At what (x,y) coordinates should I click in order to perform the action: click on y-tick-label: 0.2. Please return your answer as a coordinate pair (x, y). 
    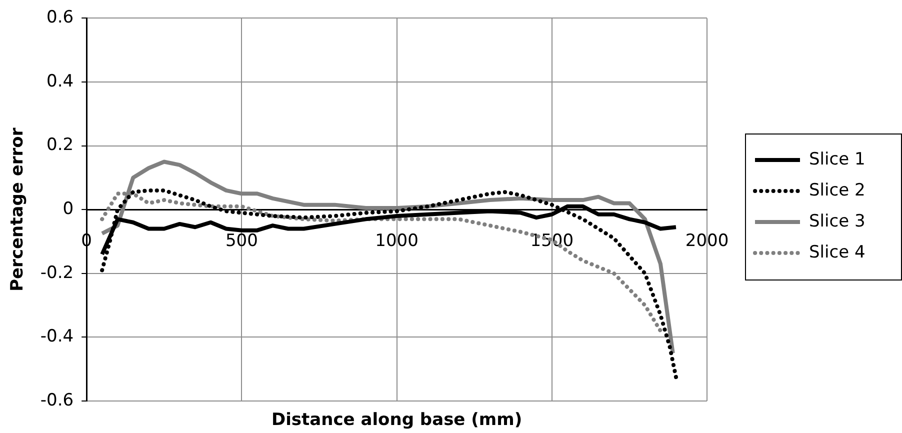
    Looking at the image, I should click on (60, 145).